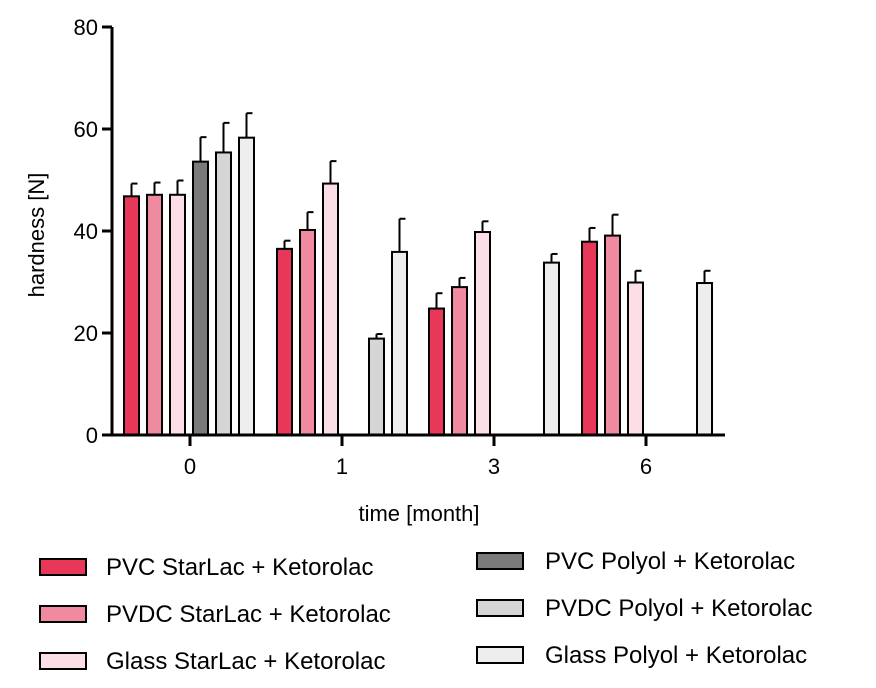 The height and width of the screenshot is (688, 876). I want to click on y-tick-label-0: 0, so click(92, 435).